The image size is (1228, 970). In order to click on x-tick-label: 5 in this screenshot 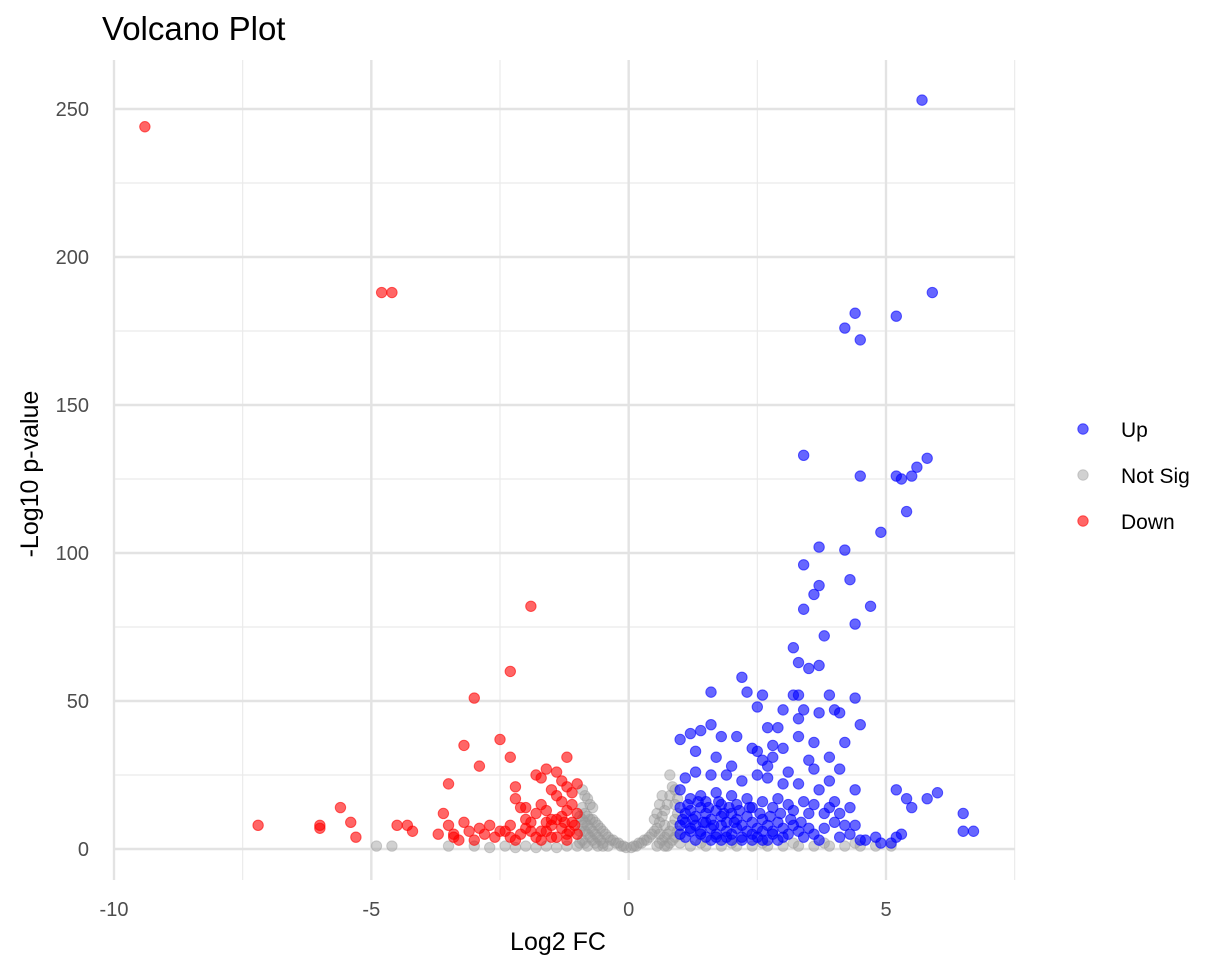, I will do `click(885, 910)`.